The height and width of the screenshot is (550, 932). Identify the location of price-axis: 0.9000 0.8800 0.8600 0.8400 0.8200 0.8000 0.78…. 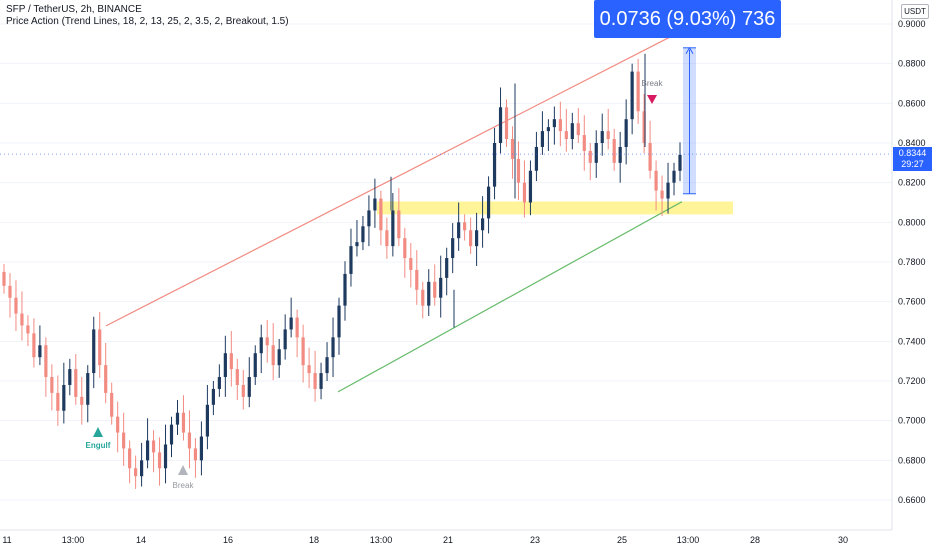
(912, 262).